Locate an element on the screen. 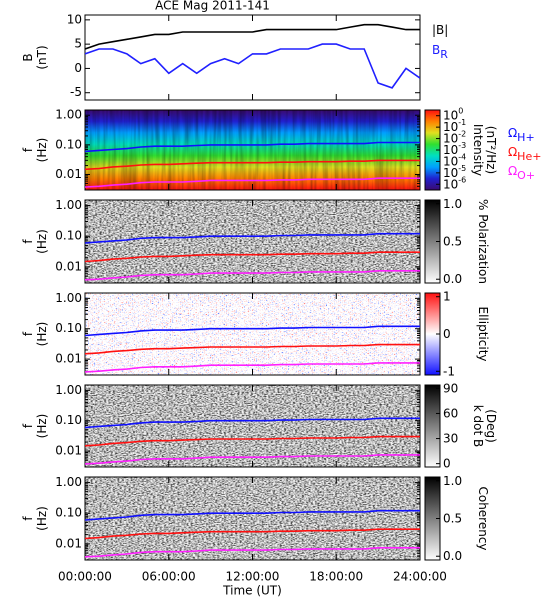  colorbar-tick-text: 0.0 is located at coordinates (452, 556).